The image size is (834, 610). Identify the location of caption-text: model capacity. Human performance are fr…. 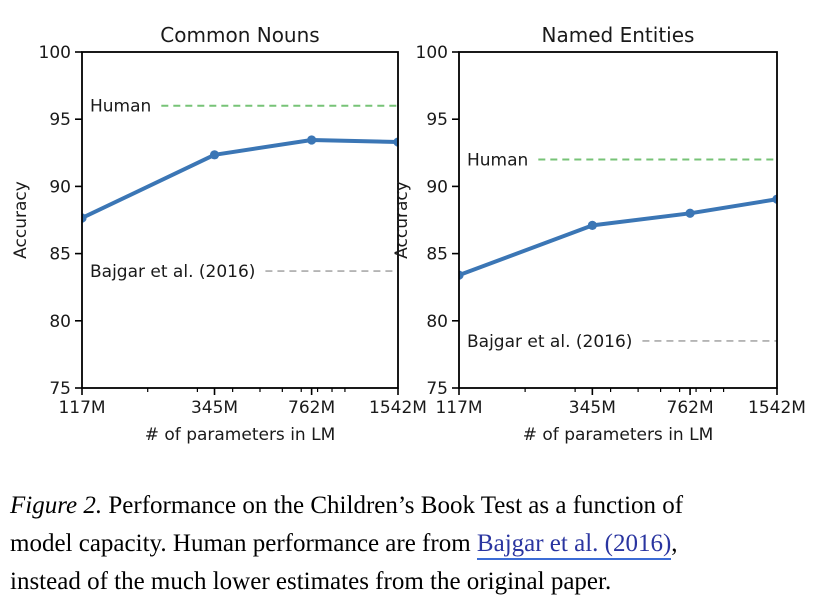
(243, 543).